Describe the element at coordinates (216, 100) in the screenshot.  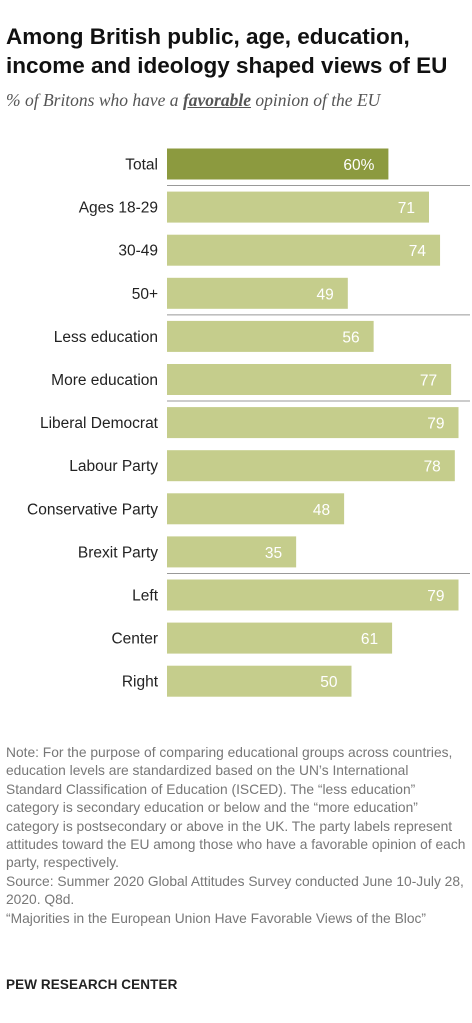
I see `subtitle-emphasis: favorable` at that location.